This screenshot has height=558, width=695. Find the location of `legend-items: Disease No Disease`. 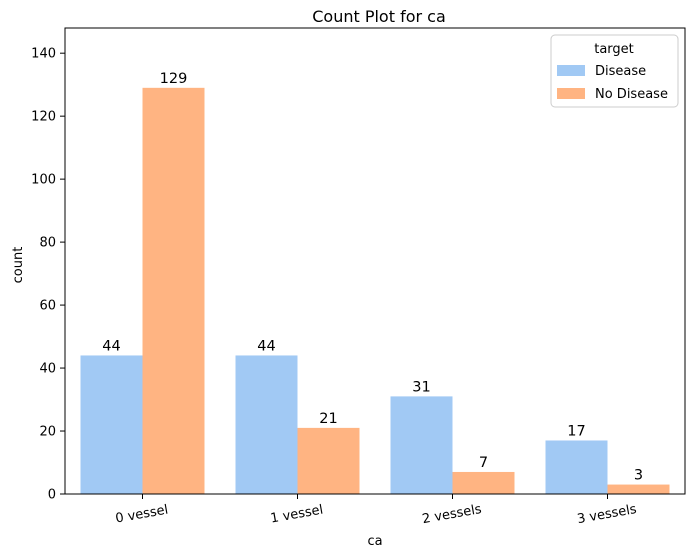

legend-items: Disease No Disease is located at coordinates (612, 83).